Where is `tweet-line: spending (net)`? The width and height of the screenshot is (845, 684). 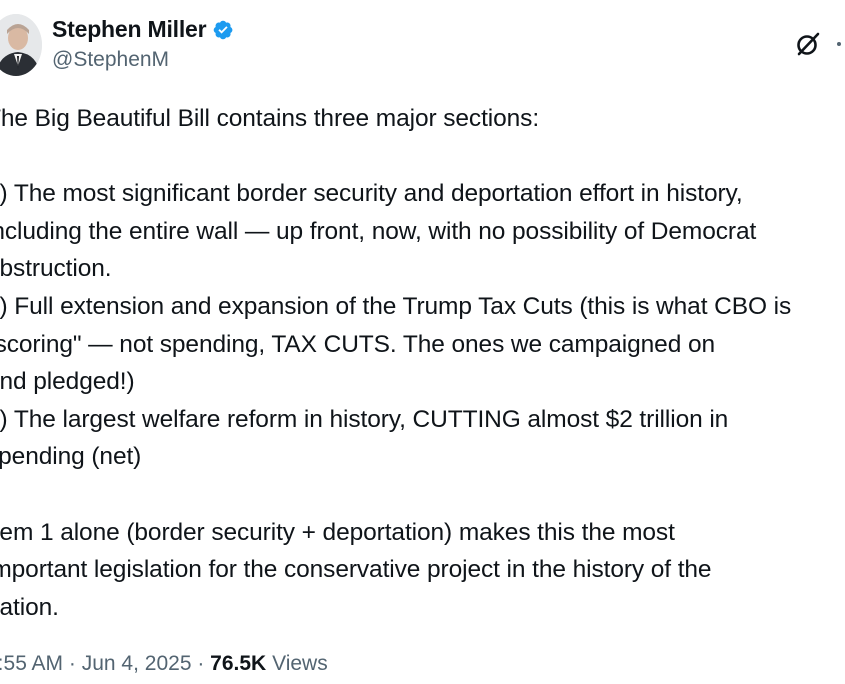 tweet-line: spending (net) is located at coordinates (71, 457).